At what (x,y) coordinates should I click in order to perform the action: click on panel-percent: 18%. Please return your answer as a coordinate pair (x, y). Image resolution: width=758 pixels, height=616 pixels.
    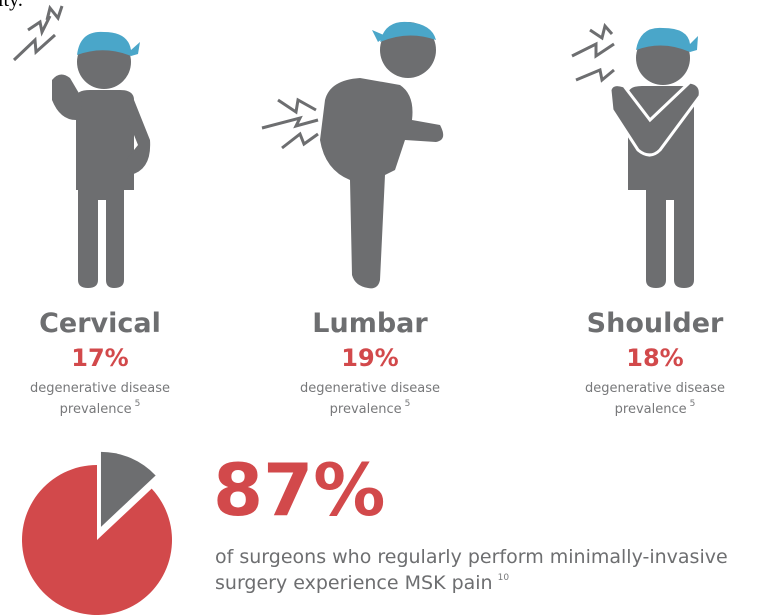
    Looking at the image, I should click on (654, 358).